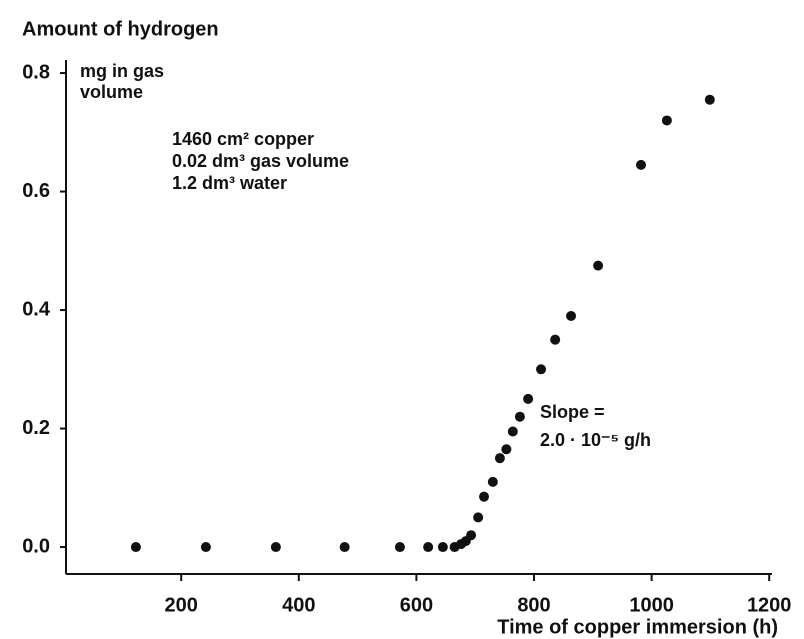  I want to click on chart-title: Amount of hydrogen, so click(120, 29).